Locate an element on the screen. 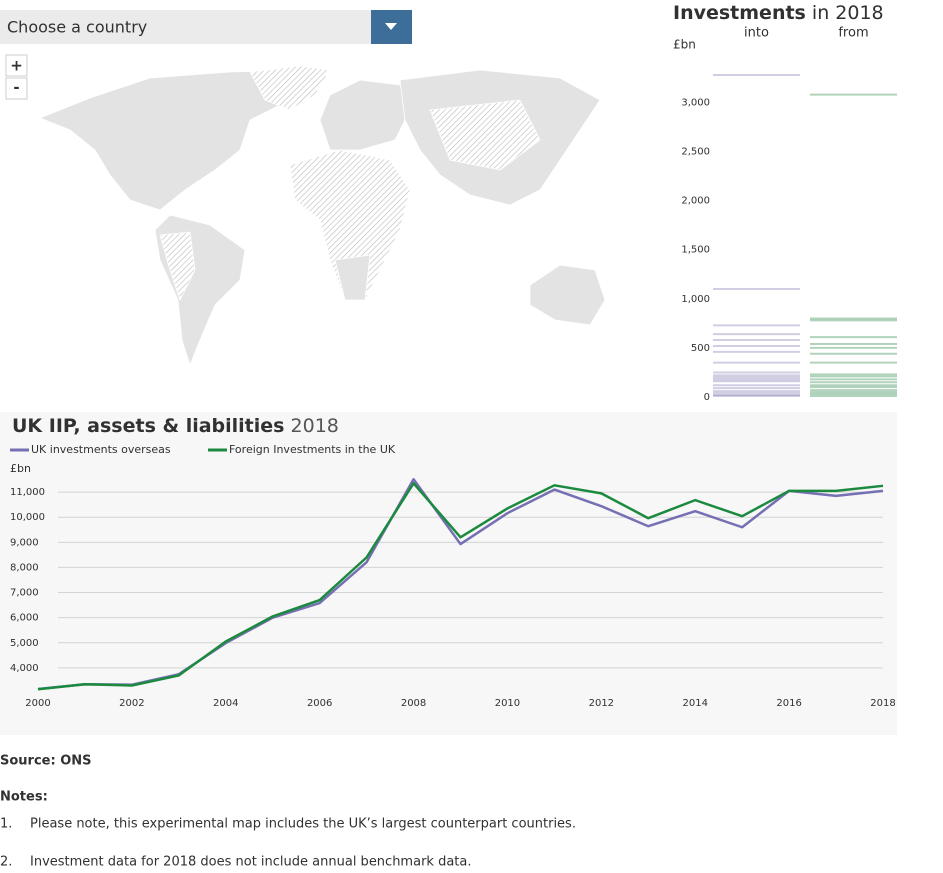  y-tick-label: 2,000 is located at coordinates (695, 201).